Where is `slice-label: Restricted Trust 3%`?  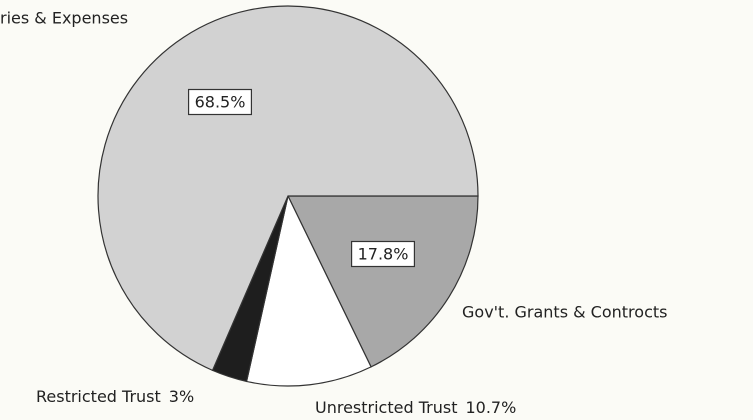 slice-label: Restricted Trust 3% is located at coordinates (115, 396).